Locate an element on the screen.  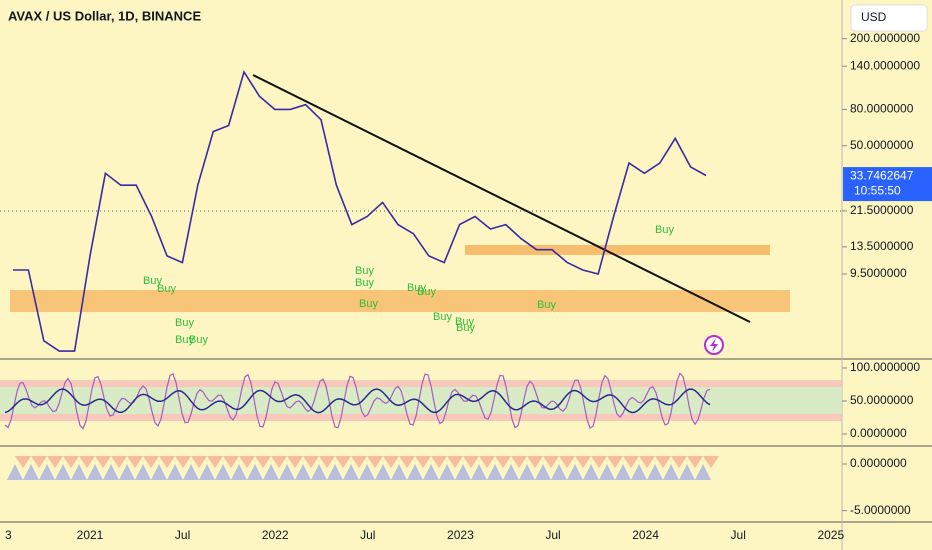
price-tick-label: 21.5000000 is located at coordinates (882, 210).